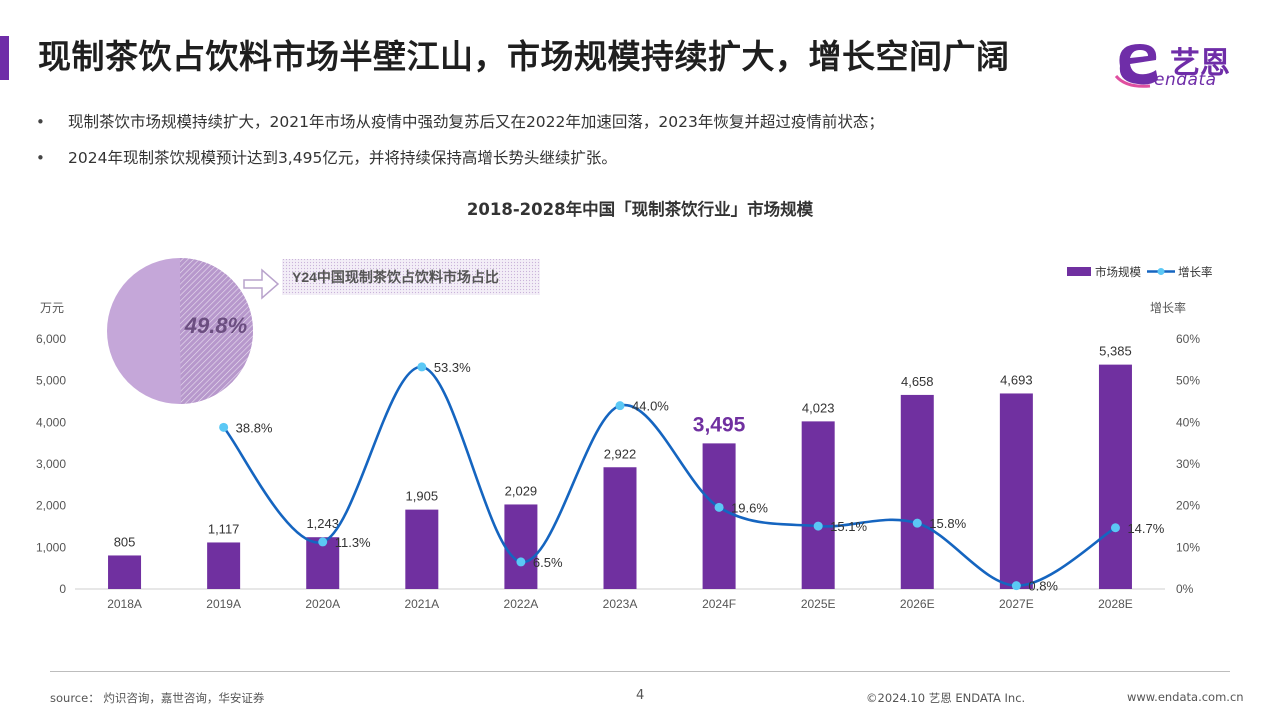 The image size is (1280, 720). What do you see at coordinates (52, 308) in the screenshot?
I see `left-axis-label: 万元` at bounding box center [52, 308].